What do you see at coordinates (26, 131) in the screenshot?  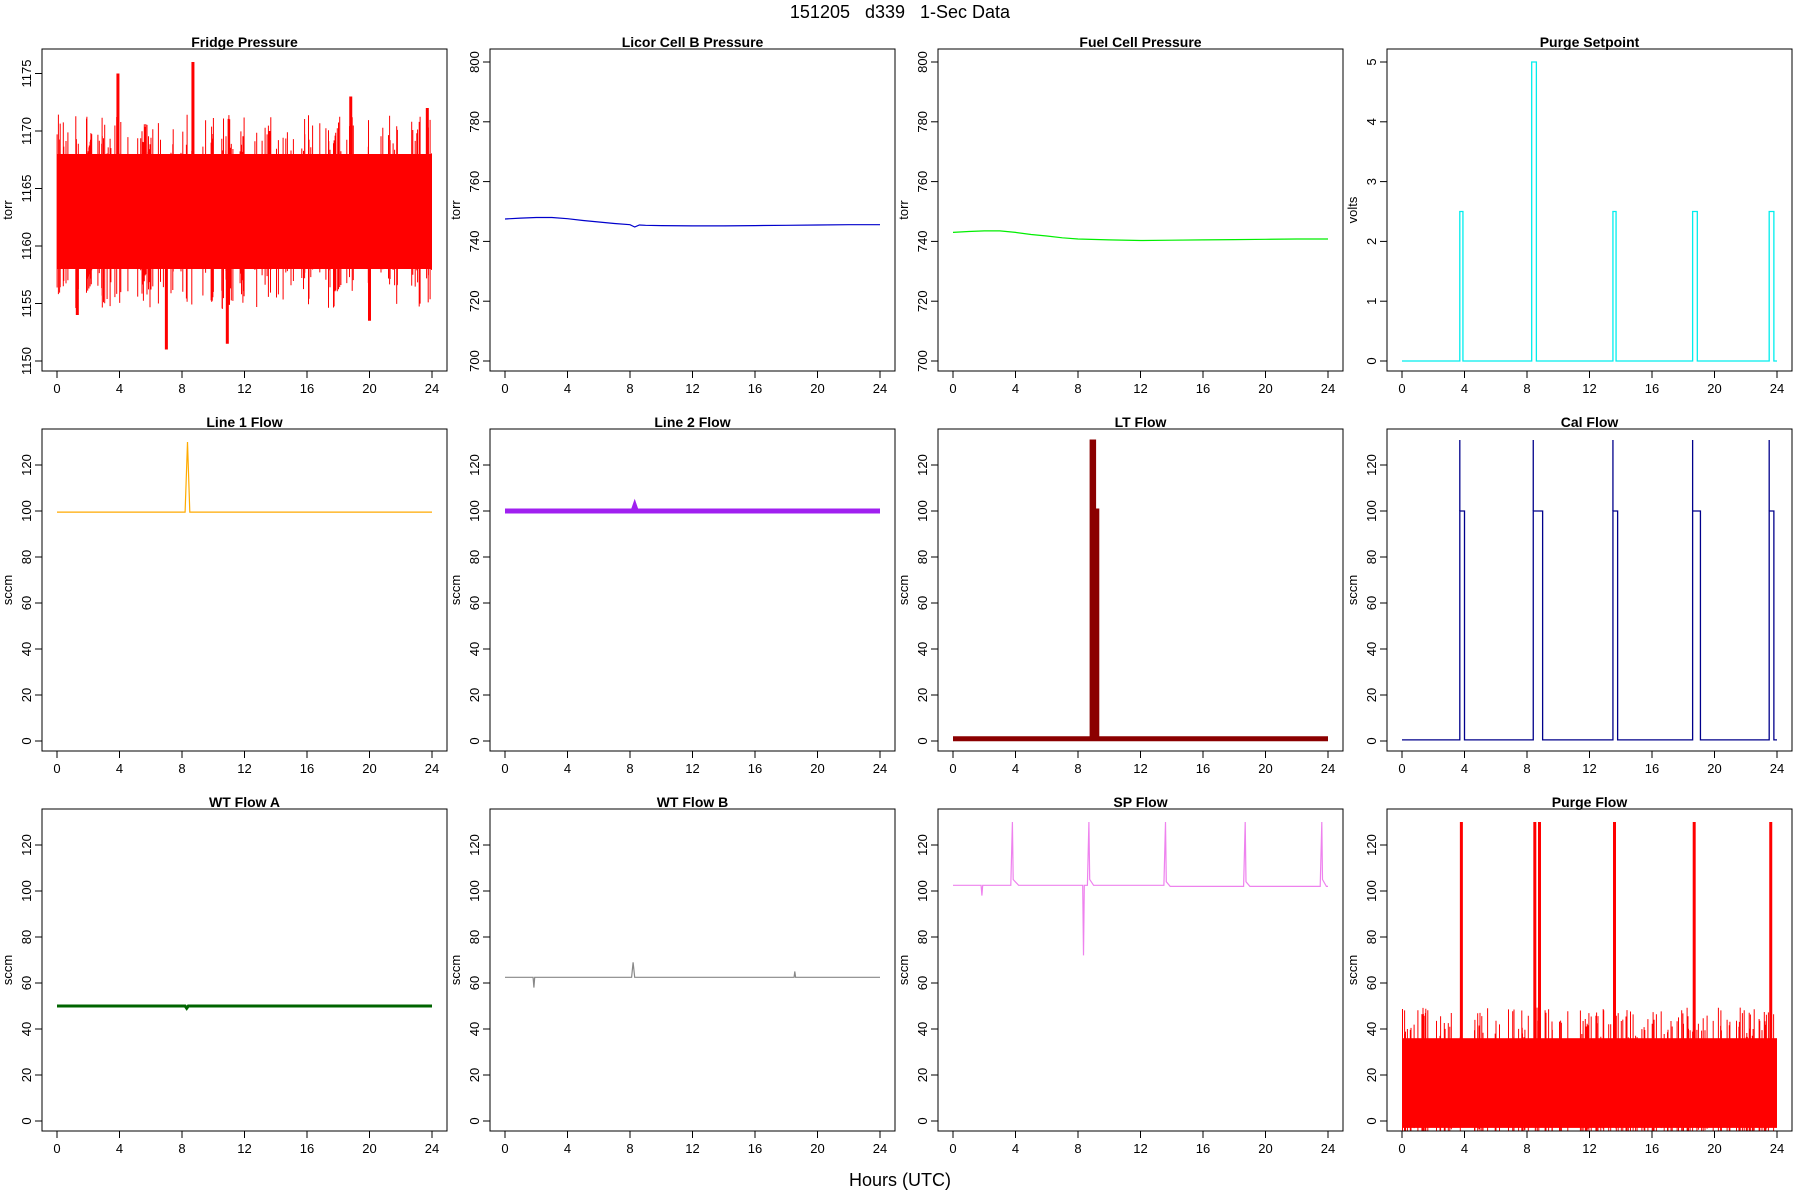 I see `y-tick-label: 1170` at bounding box center [26, 131].